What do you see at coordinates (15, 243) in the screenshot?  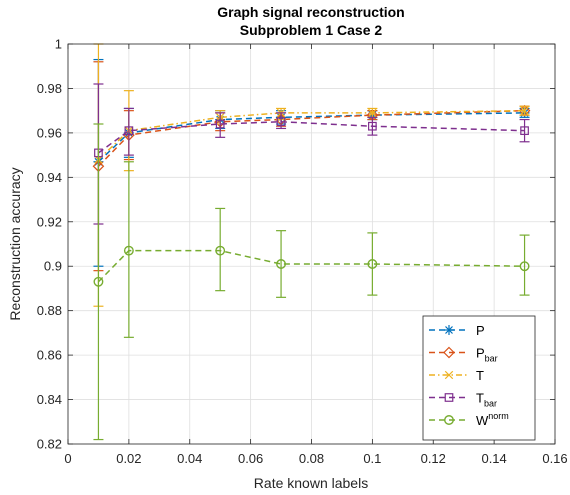 I see `y-axis-label: Reconstruction accuracy` at bounding box center [15, 243].